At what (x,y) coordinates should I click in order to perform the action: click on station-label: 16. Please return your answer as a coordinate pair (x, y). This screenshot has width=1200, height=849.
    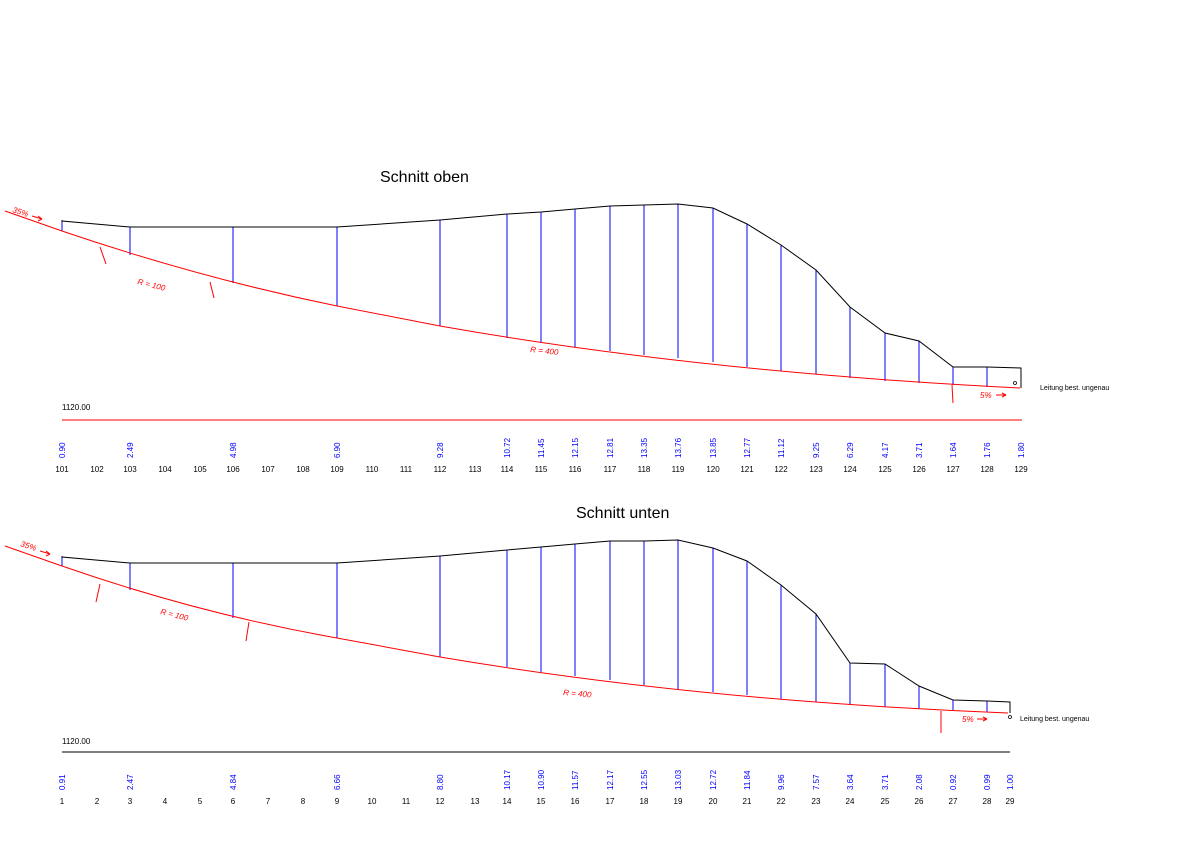
    Looking at the image, I should click on (575, 801).